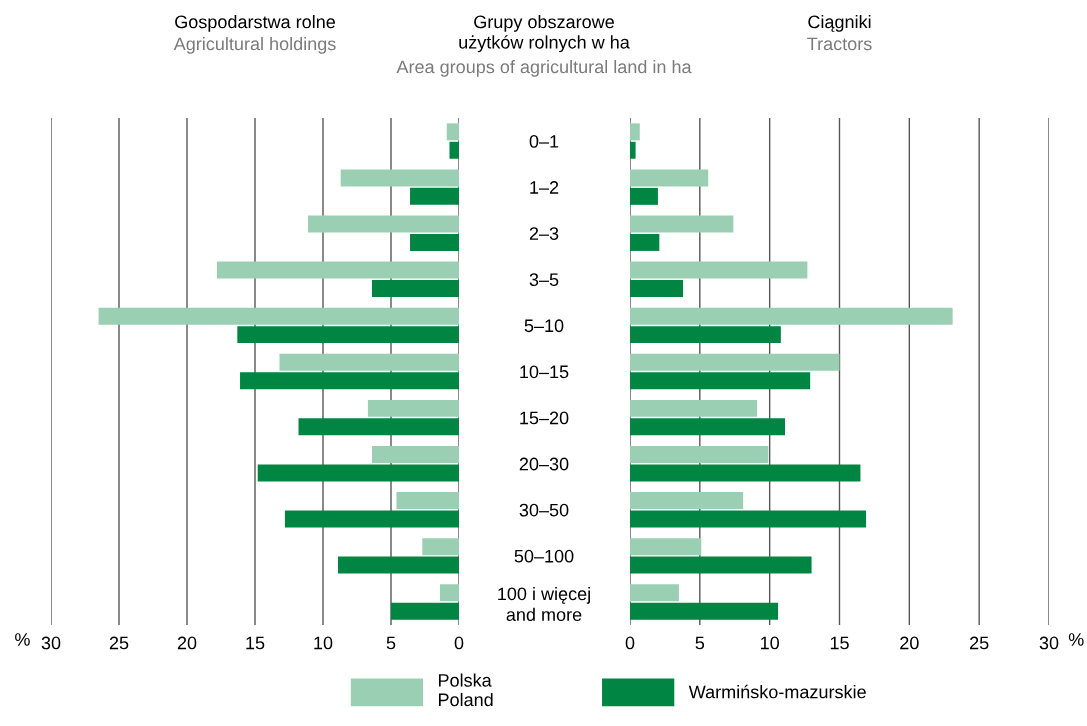 The image size is (1087, 726). I want to click on chart-subtitle: Agricultural holdings, so click(254, 45).